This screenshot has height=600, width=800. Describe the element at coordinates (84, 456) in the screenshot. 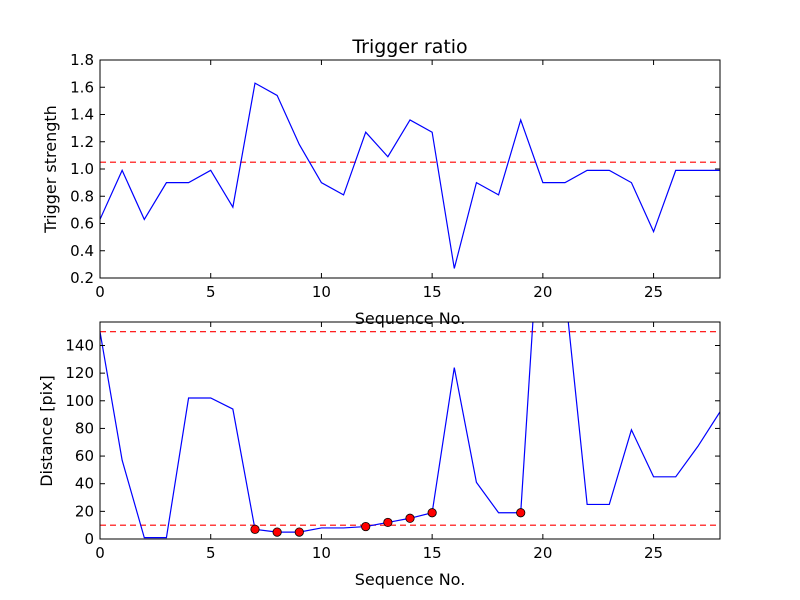

I see `y-tick-label: 60` at that location.